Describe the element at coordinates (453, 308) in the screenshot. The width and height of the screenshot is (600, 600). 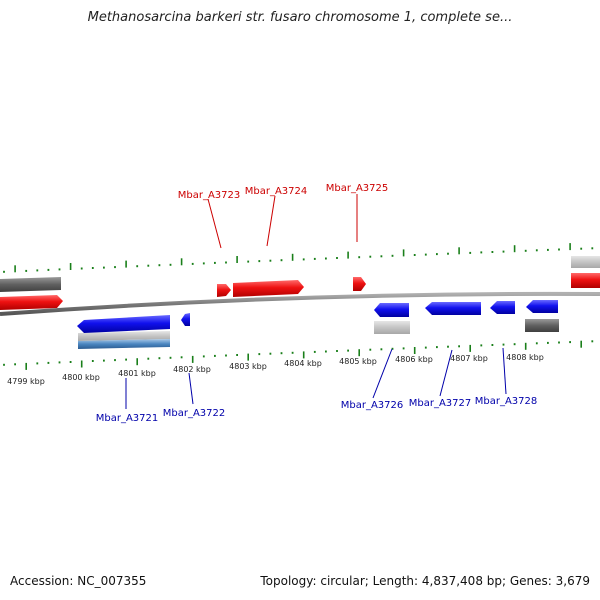
I see `gene-arrow-mbar-a3727` at that location.